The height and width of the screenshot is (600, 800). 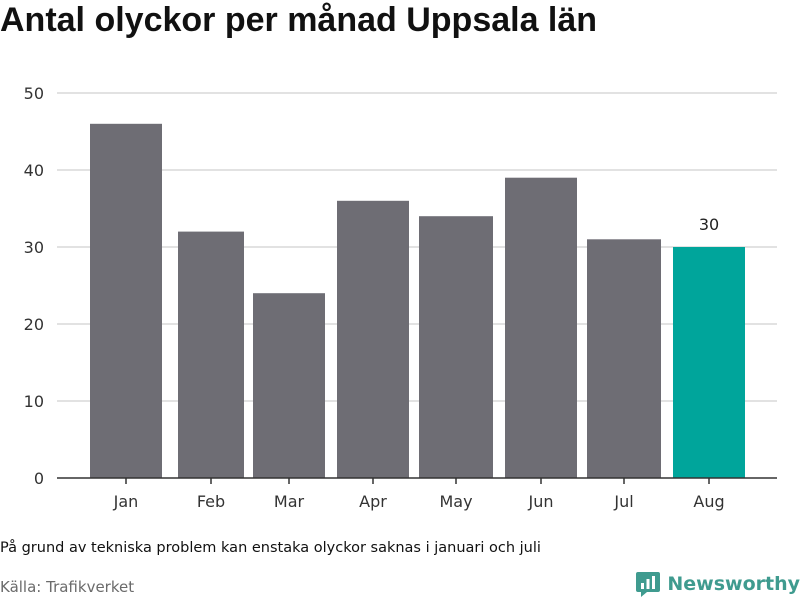 I want to click on chart-title: Antal olyckor per månad Uppsala län, so click(x=299, y=20).